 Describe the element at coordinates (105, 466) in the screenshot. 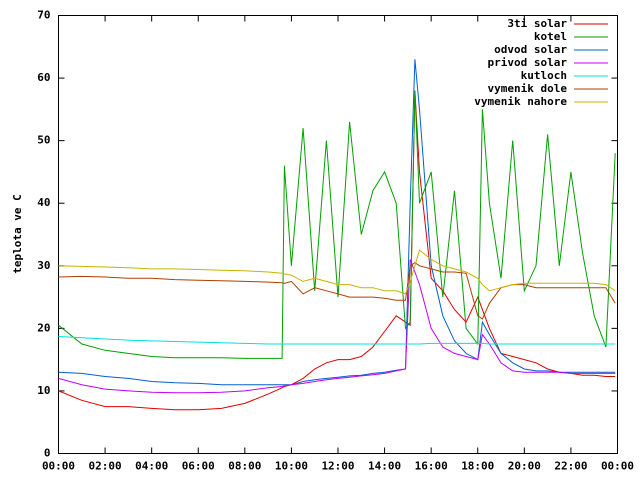

I see `x-tick-label: 02:00` at that location.